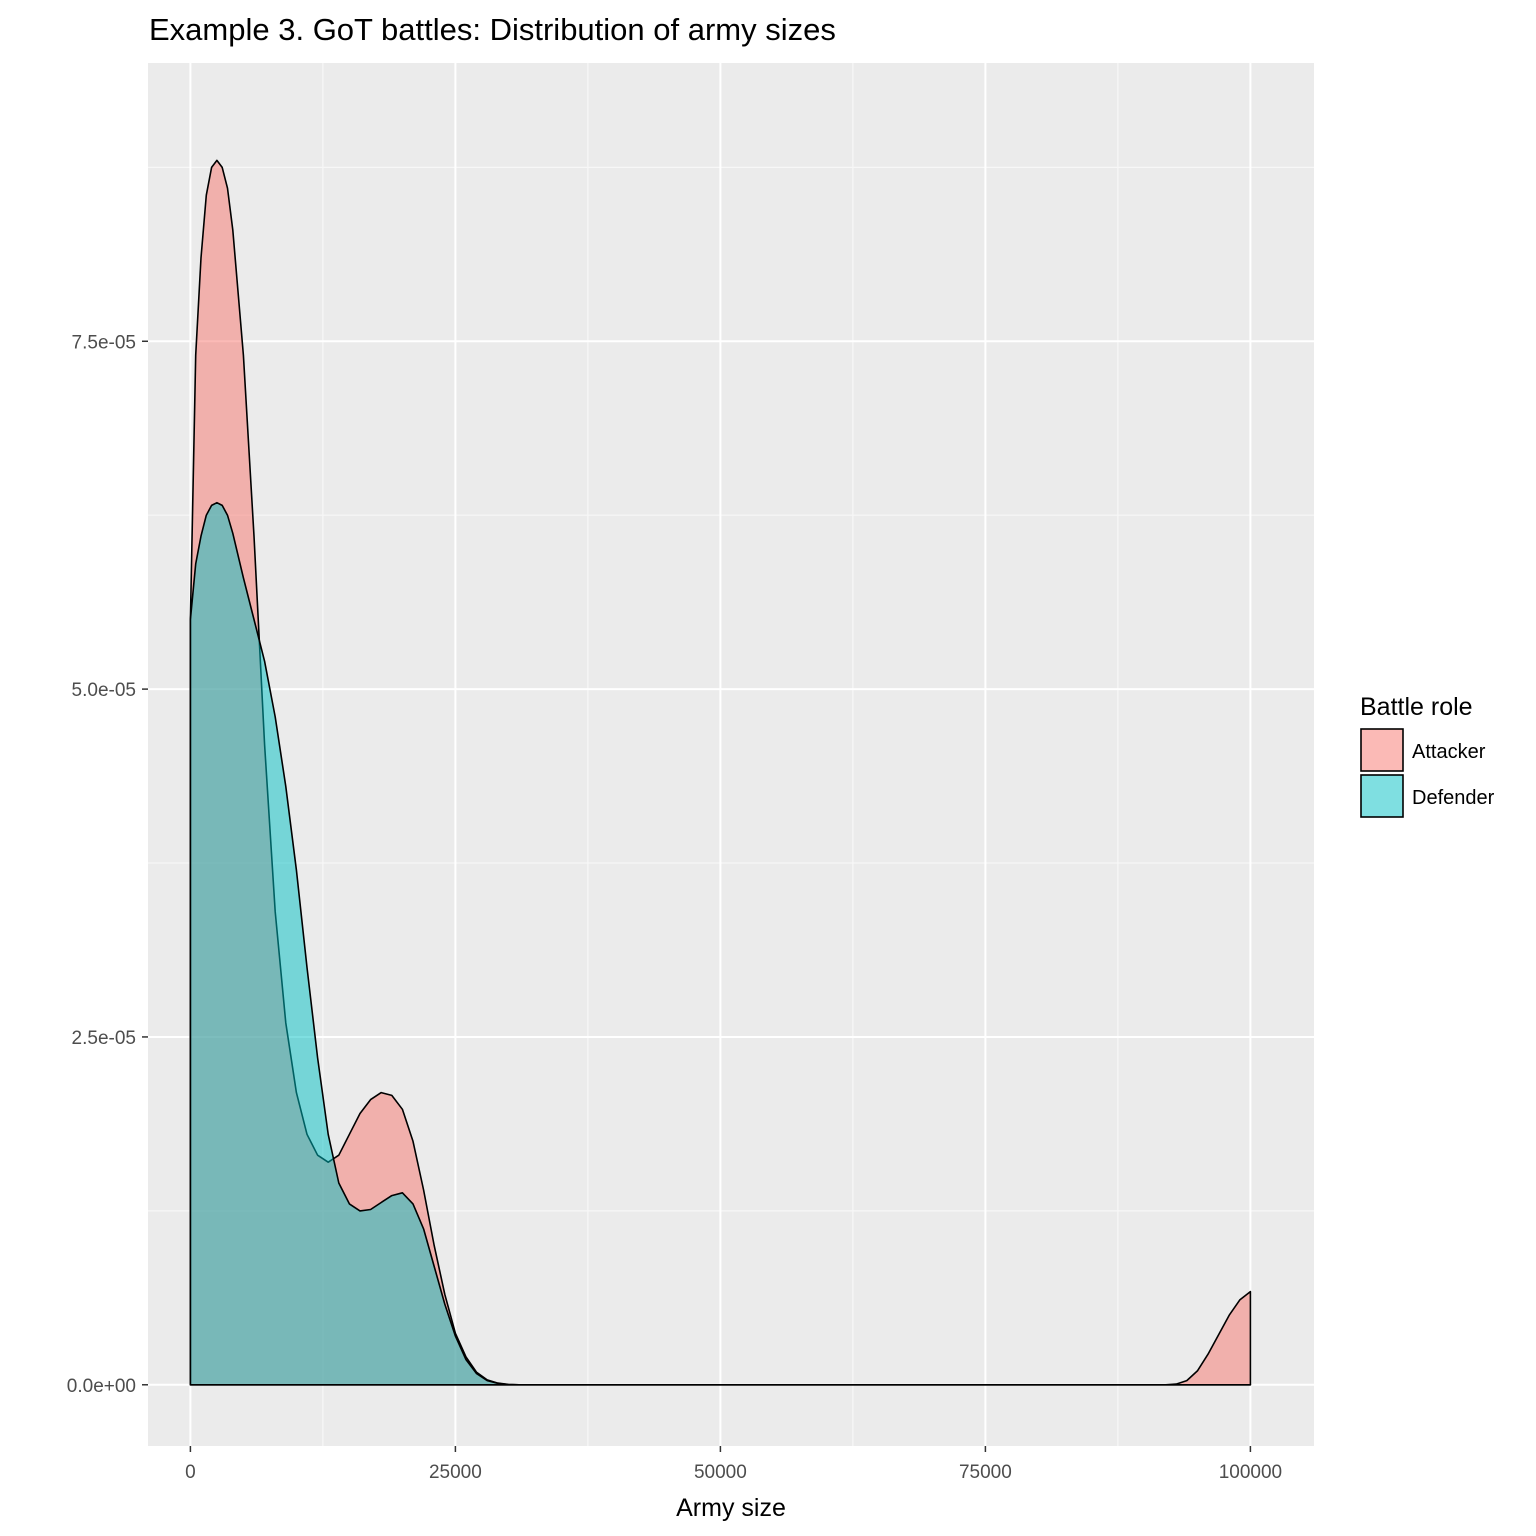 Image resolution: width=1536 pixels, height=1536 pixels. Describe the element at coordinates (104, 1038) in the screenshot. I see `y-tick-label: 2.5e-05` at that location.